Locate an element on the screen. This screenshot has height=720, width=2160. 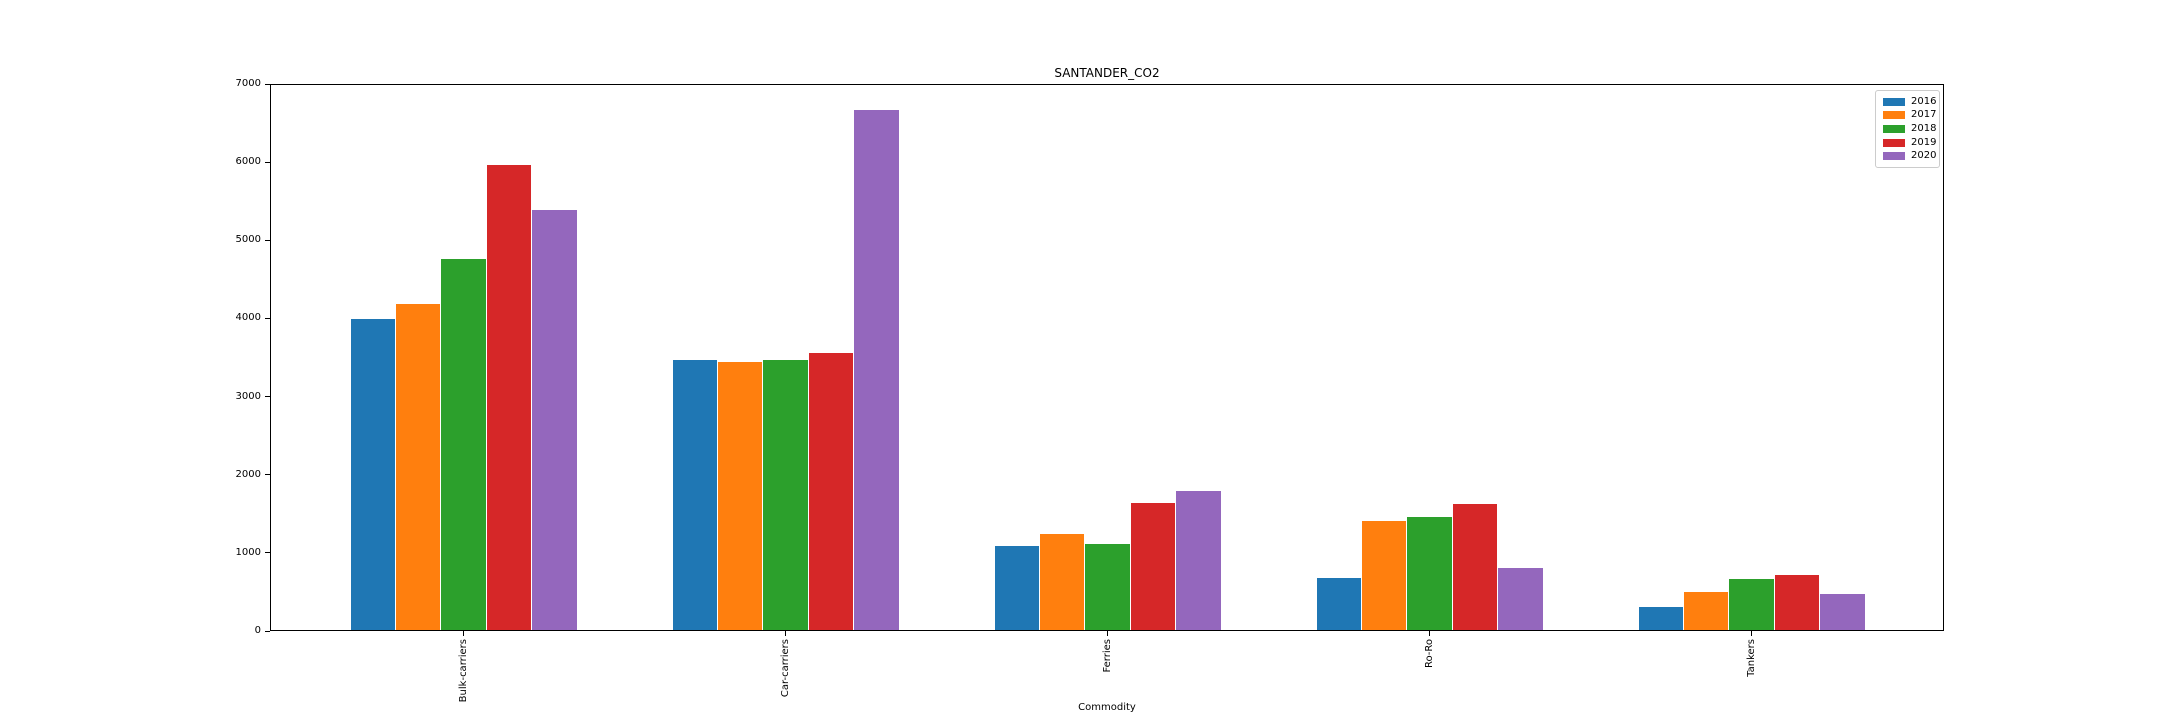
bar-2019-tankers is located at coordinates (1797, 602).